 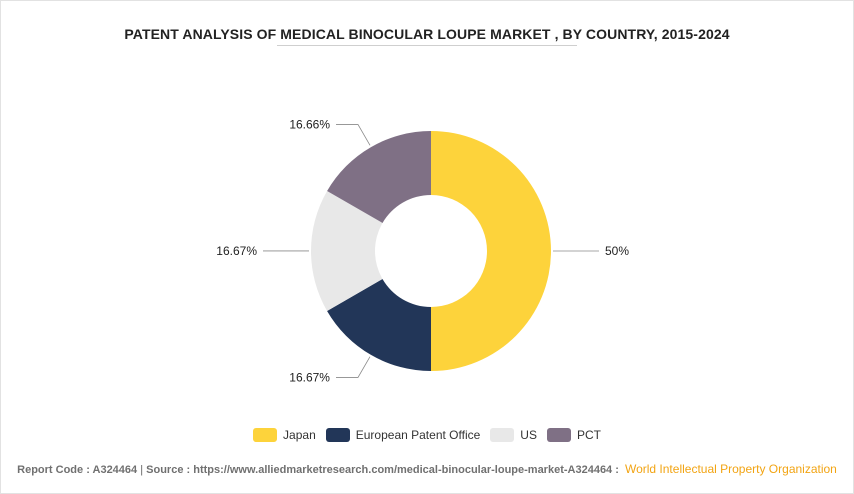 What do you see at coordinates (236, 251) in the screenshot?
I see `value-label-us: 16.67%` at bounding box center [236, 251].